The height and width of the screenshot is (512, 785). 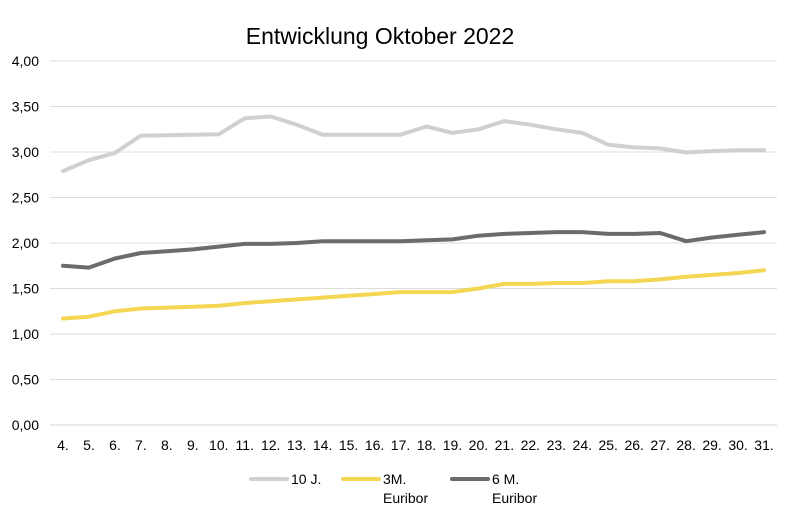 I want to click on x-tick-label: 26., so click(x=633, y=445).